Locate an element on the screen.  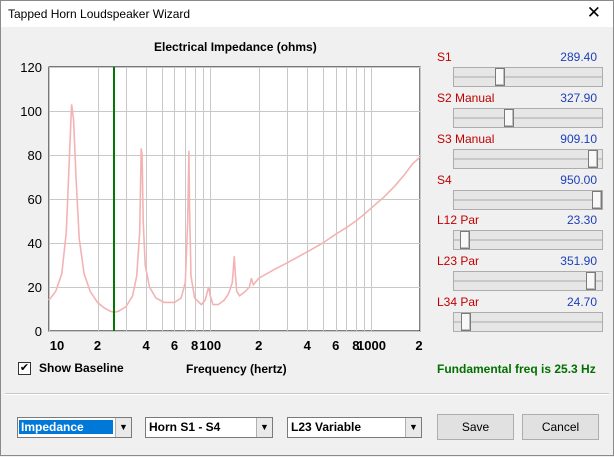
slider-value: 950.00 is located at coordinates (578, 180).